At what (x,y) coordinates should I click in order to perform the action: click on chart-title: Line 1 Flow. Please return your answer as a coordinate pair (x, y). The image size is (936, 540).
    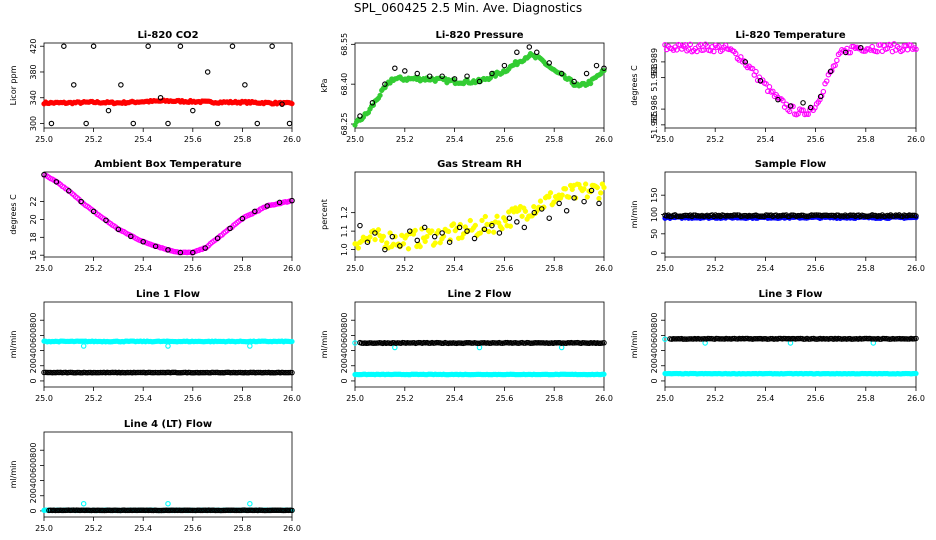
    Looking at the image, I should click on (168, 294).